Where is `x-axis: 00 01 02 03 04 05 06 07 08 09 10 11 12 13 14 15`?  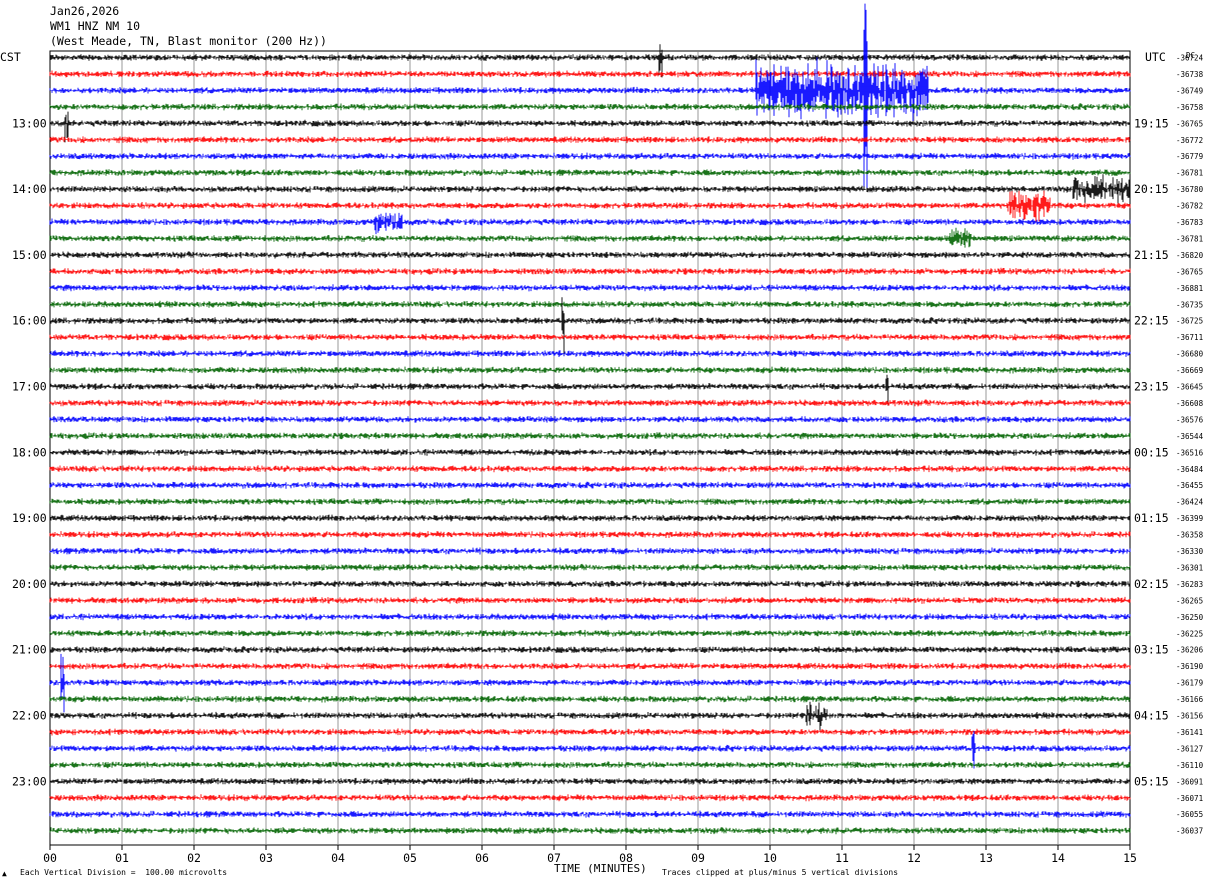
x-axis: 00 01 02 03 04 05 06 07 08 09 10 11 12 13 14 15 is located at coordinates (590, 855).